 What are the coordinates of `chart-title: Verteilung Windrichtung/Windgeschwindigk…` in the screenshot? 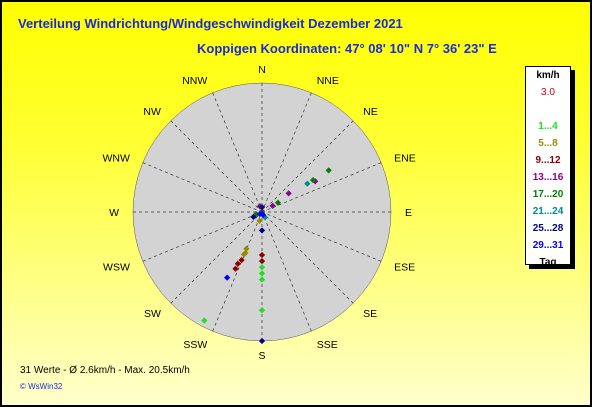 It's located at (210, 23).